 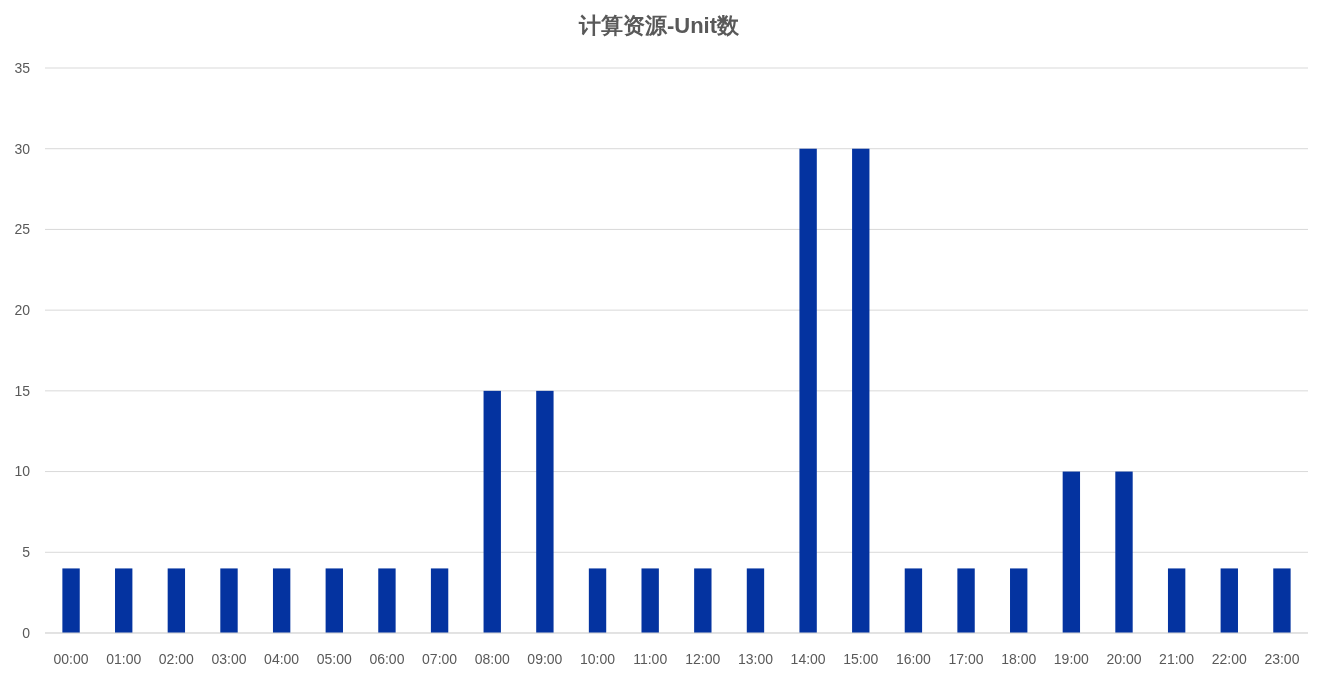 What do you see at coordinates (1124, 659) in the screenshot?
I see `x-tick-label: 20:00` at bounding box center [1124, 659].